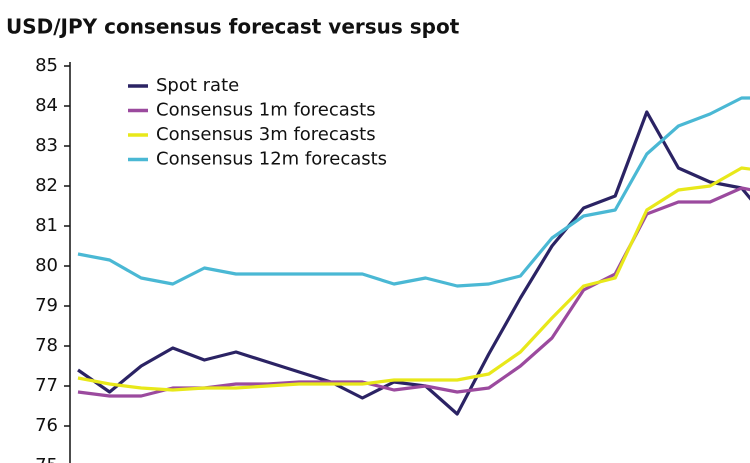  What do you see at coordinates (46, 185) in the screenshot?
I see `y-tick-label: 82` at bounding box center [46, 185].